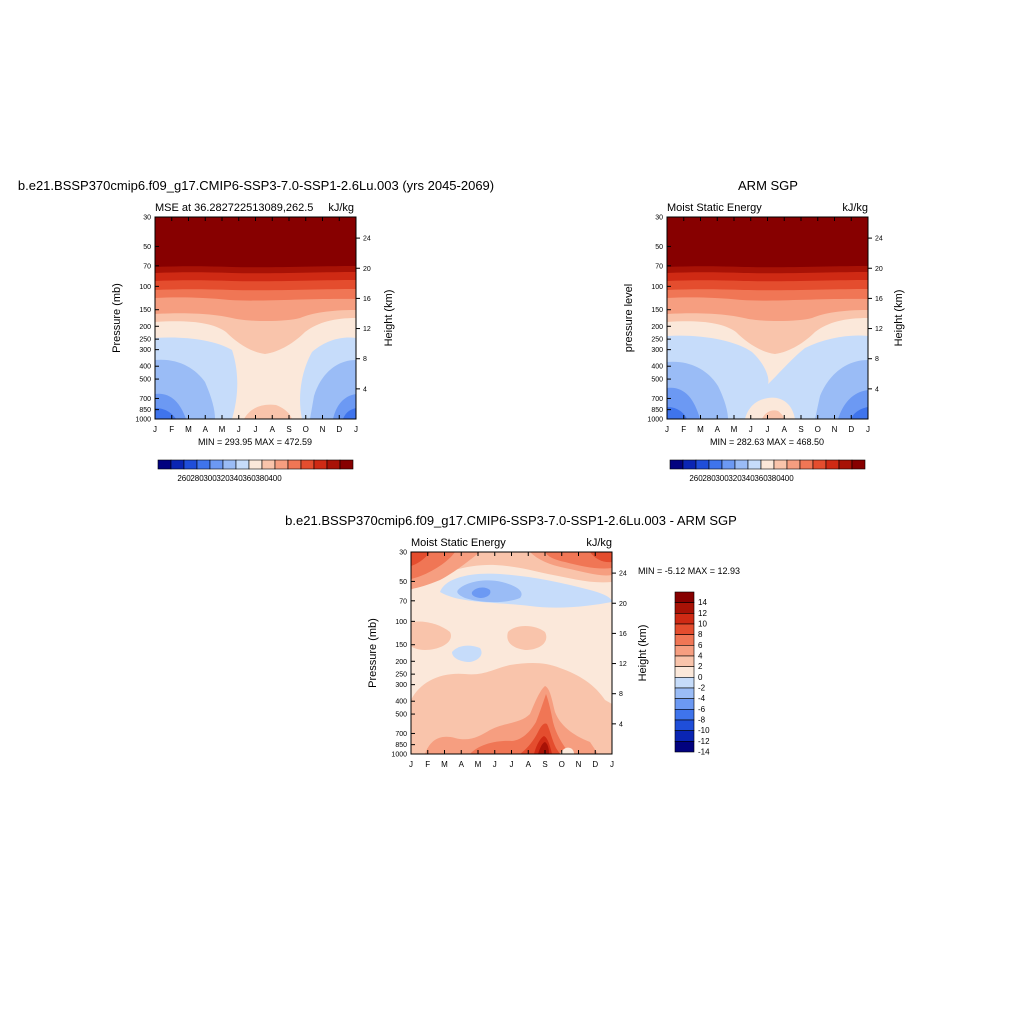 The image size is (1024, 1024). Describe the element at coordinates (787, 478) in the screenshot. I see `colorbar-label: 400` at that location.